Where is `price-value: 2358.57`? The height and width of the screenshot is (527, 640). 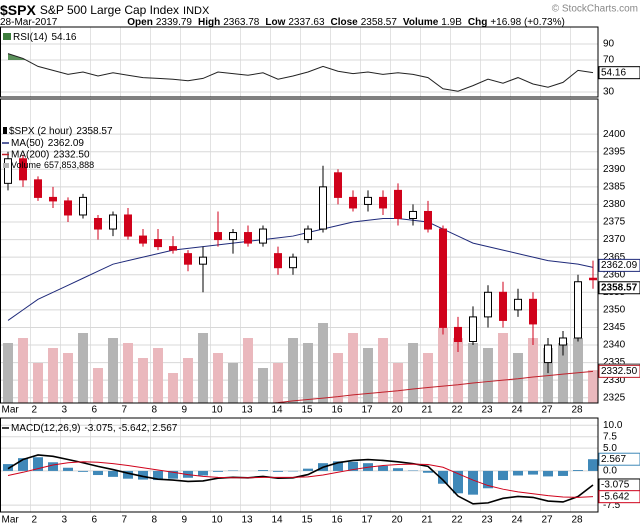
price-value: 2358.57 is located at coordinates (94, 131).